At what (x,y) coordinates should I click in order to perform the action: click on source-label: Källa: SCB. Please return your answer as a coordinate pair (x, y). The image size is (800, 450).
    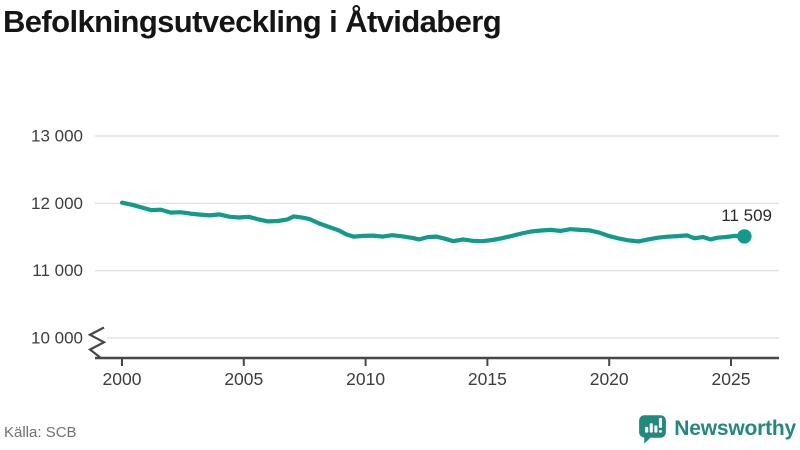
    Looking at the image, I should click on (40, 432).